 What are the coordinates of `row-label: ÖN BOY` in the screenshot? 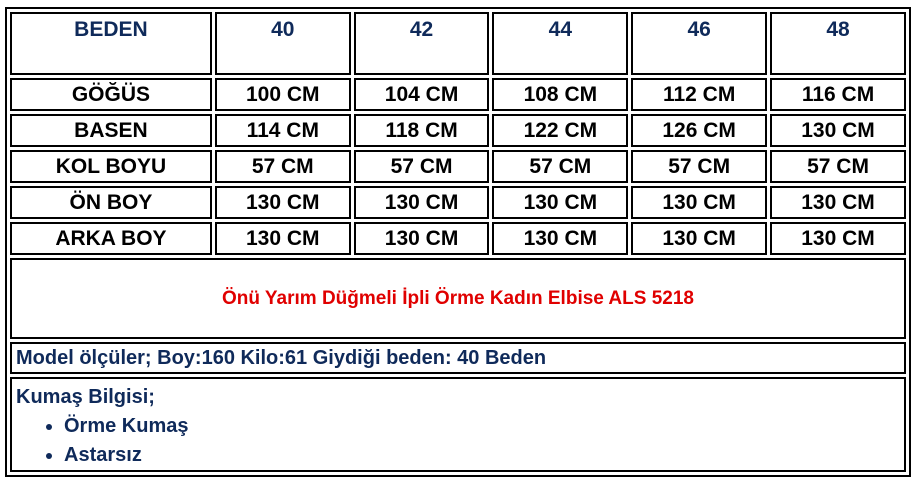 It's located at (111, 202).